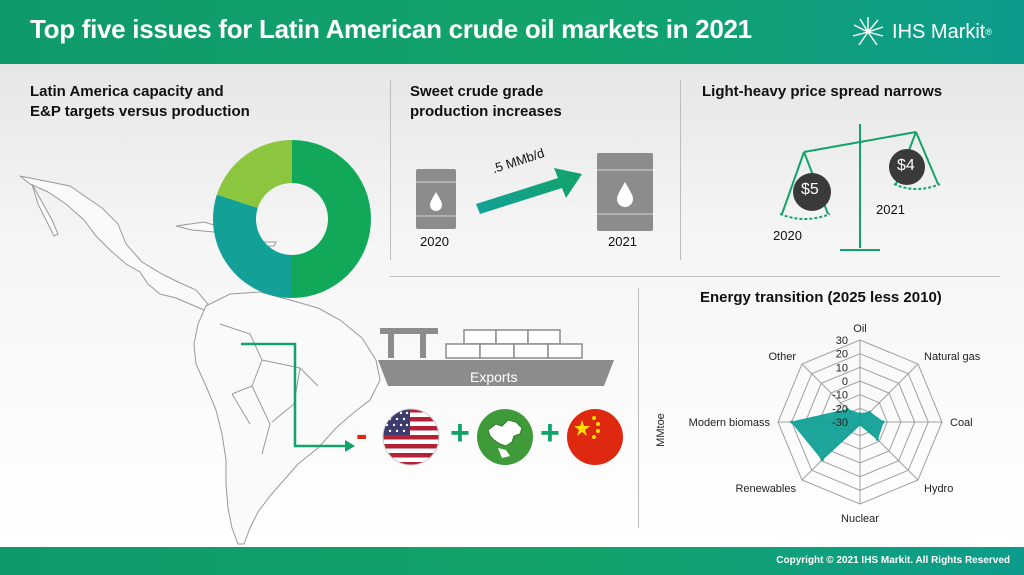  Describe the element at coordinates (496, 357) in the screenshot. I see `export-ship-icon` at that location.